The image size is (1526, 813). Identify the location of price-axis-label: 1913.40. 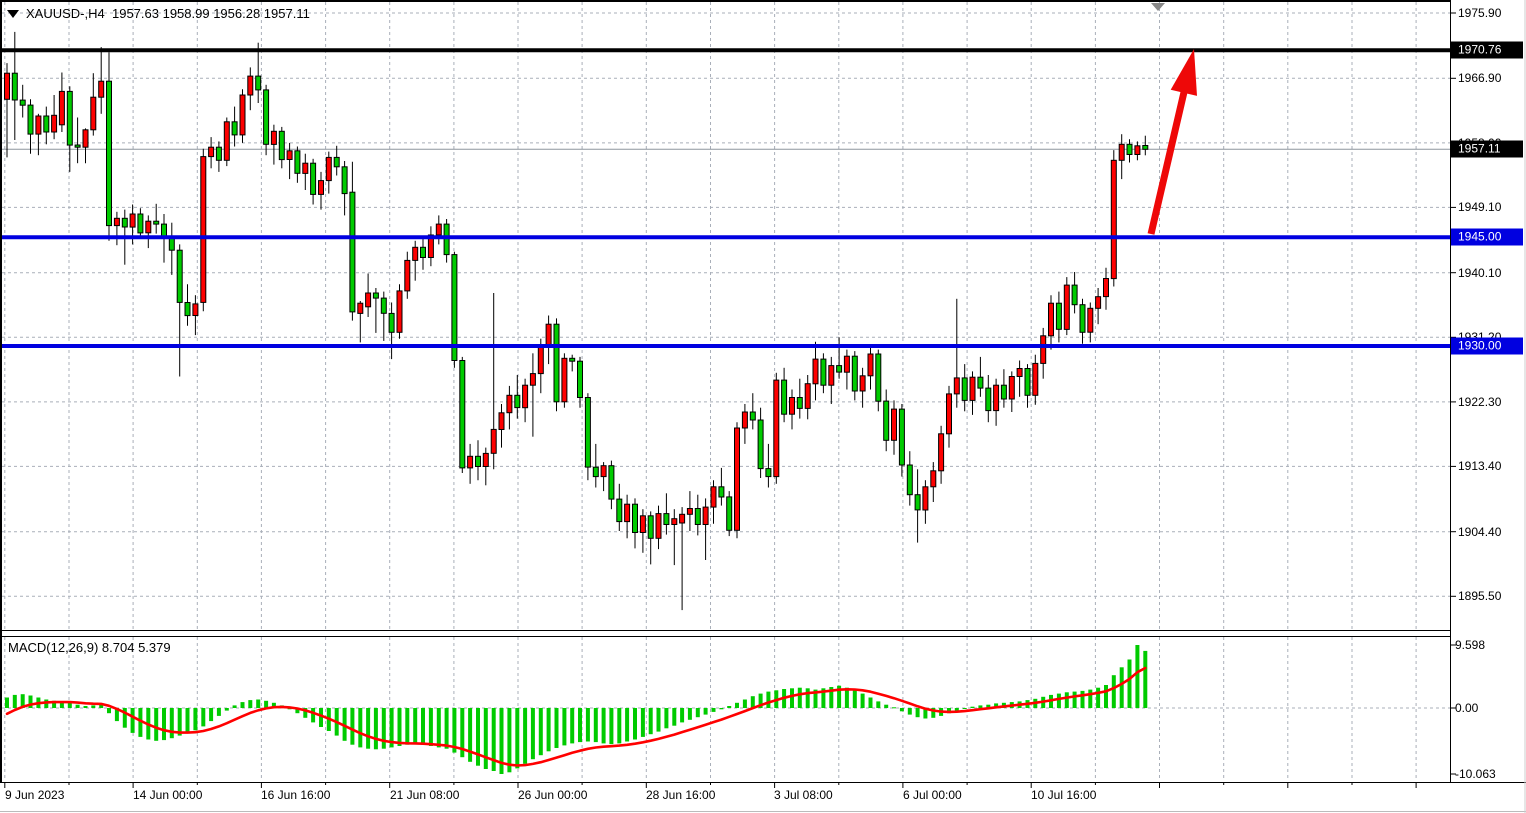
(1480, 466).